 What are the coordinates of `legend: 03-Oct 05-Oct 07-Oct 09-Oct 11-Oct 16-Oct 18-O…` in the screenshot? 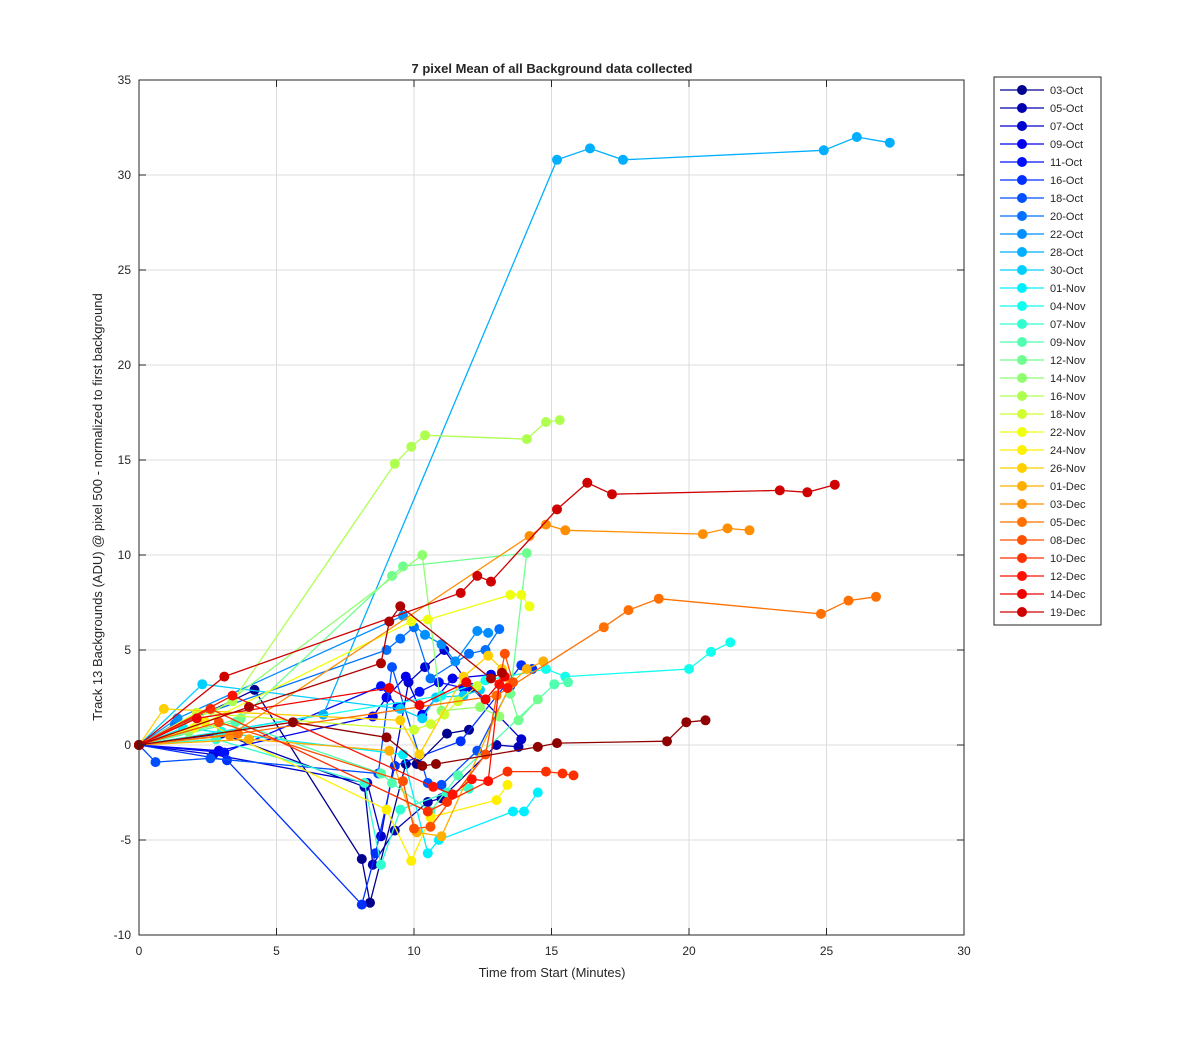 It's located at (1047, 351).